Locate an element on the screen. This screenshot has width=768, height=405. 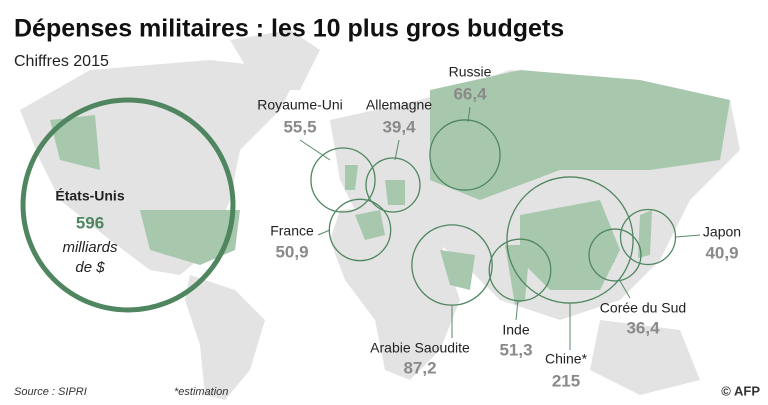
country-value: 50,9 is located at coordinates (291, 251).